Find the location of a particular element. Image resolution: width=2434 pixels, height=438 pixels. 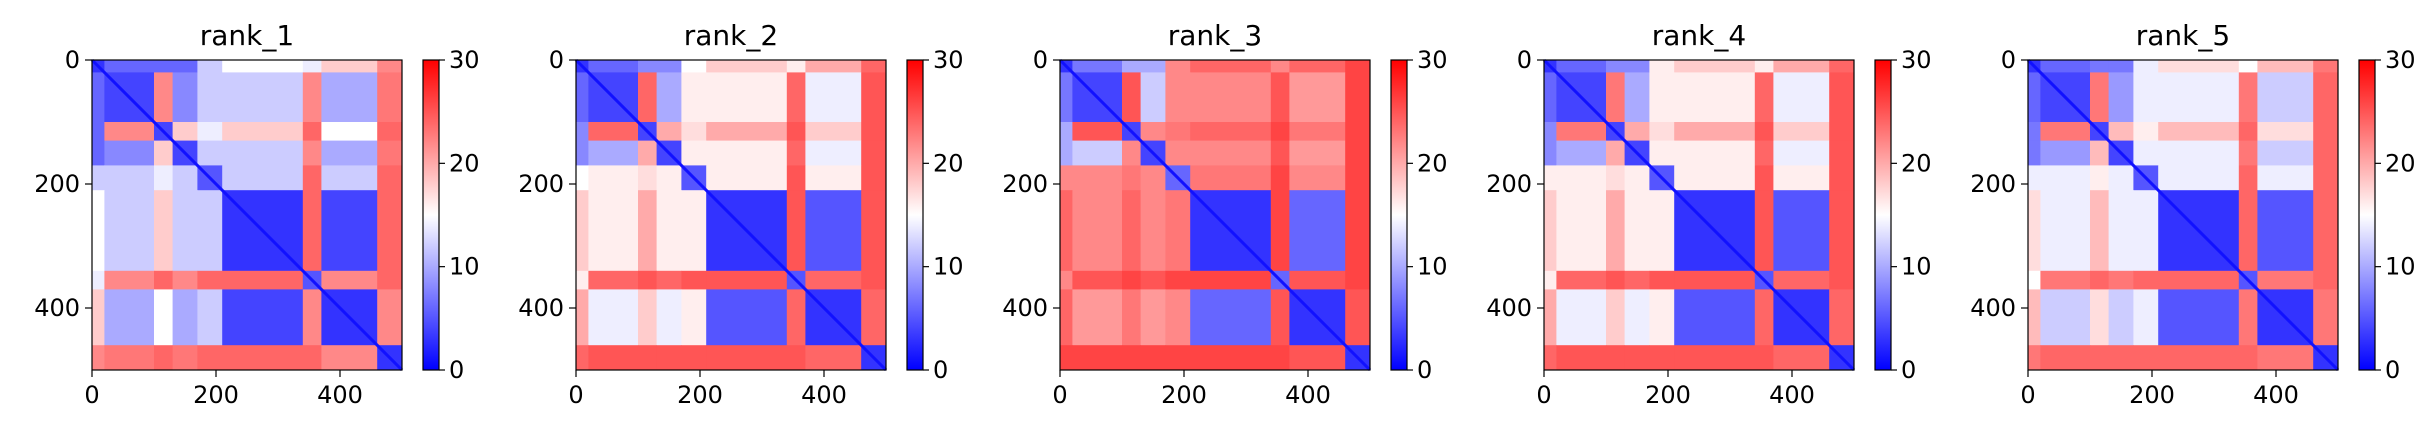

y-tick-label: 0 is located at coordinates (72, 60).